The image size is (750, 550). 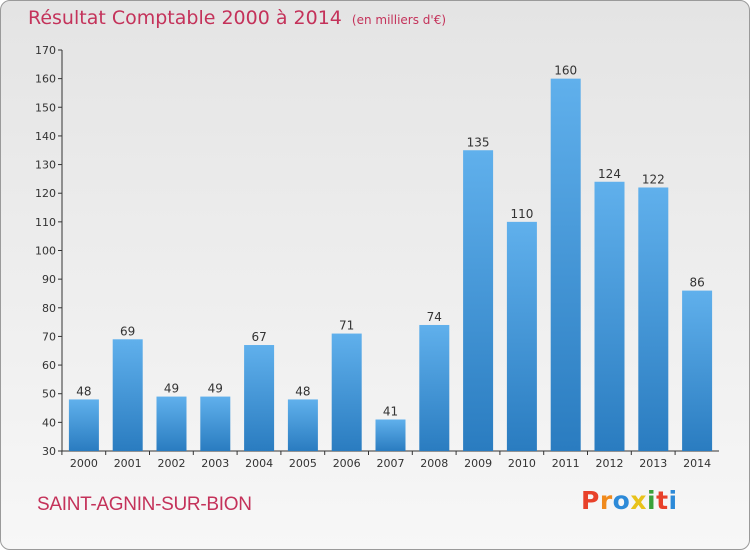 What do you see at coordinates (609, 174) in the screenshot?
I see `data-label: 124` at bounding box center [609, 174].